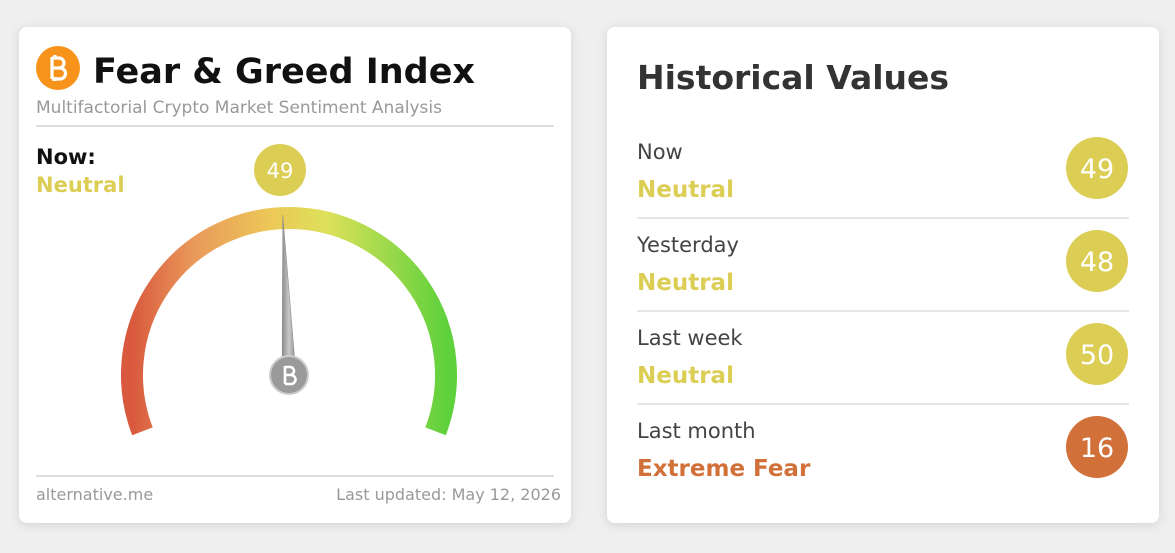  Describe the element at coordinates (80, 185) in the screenshot. I see `now-classification: Neutral` at that location.